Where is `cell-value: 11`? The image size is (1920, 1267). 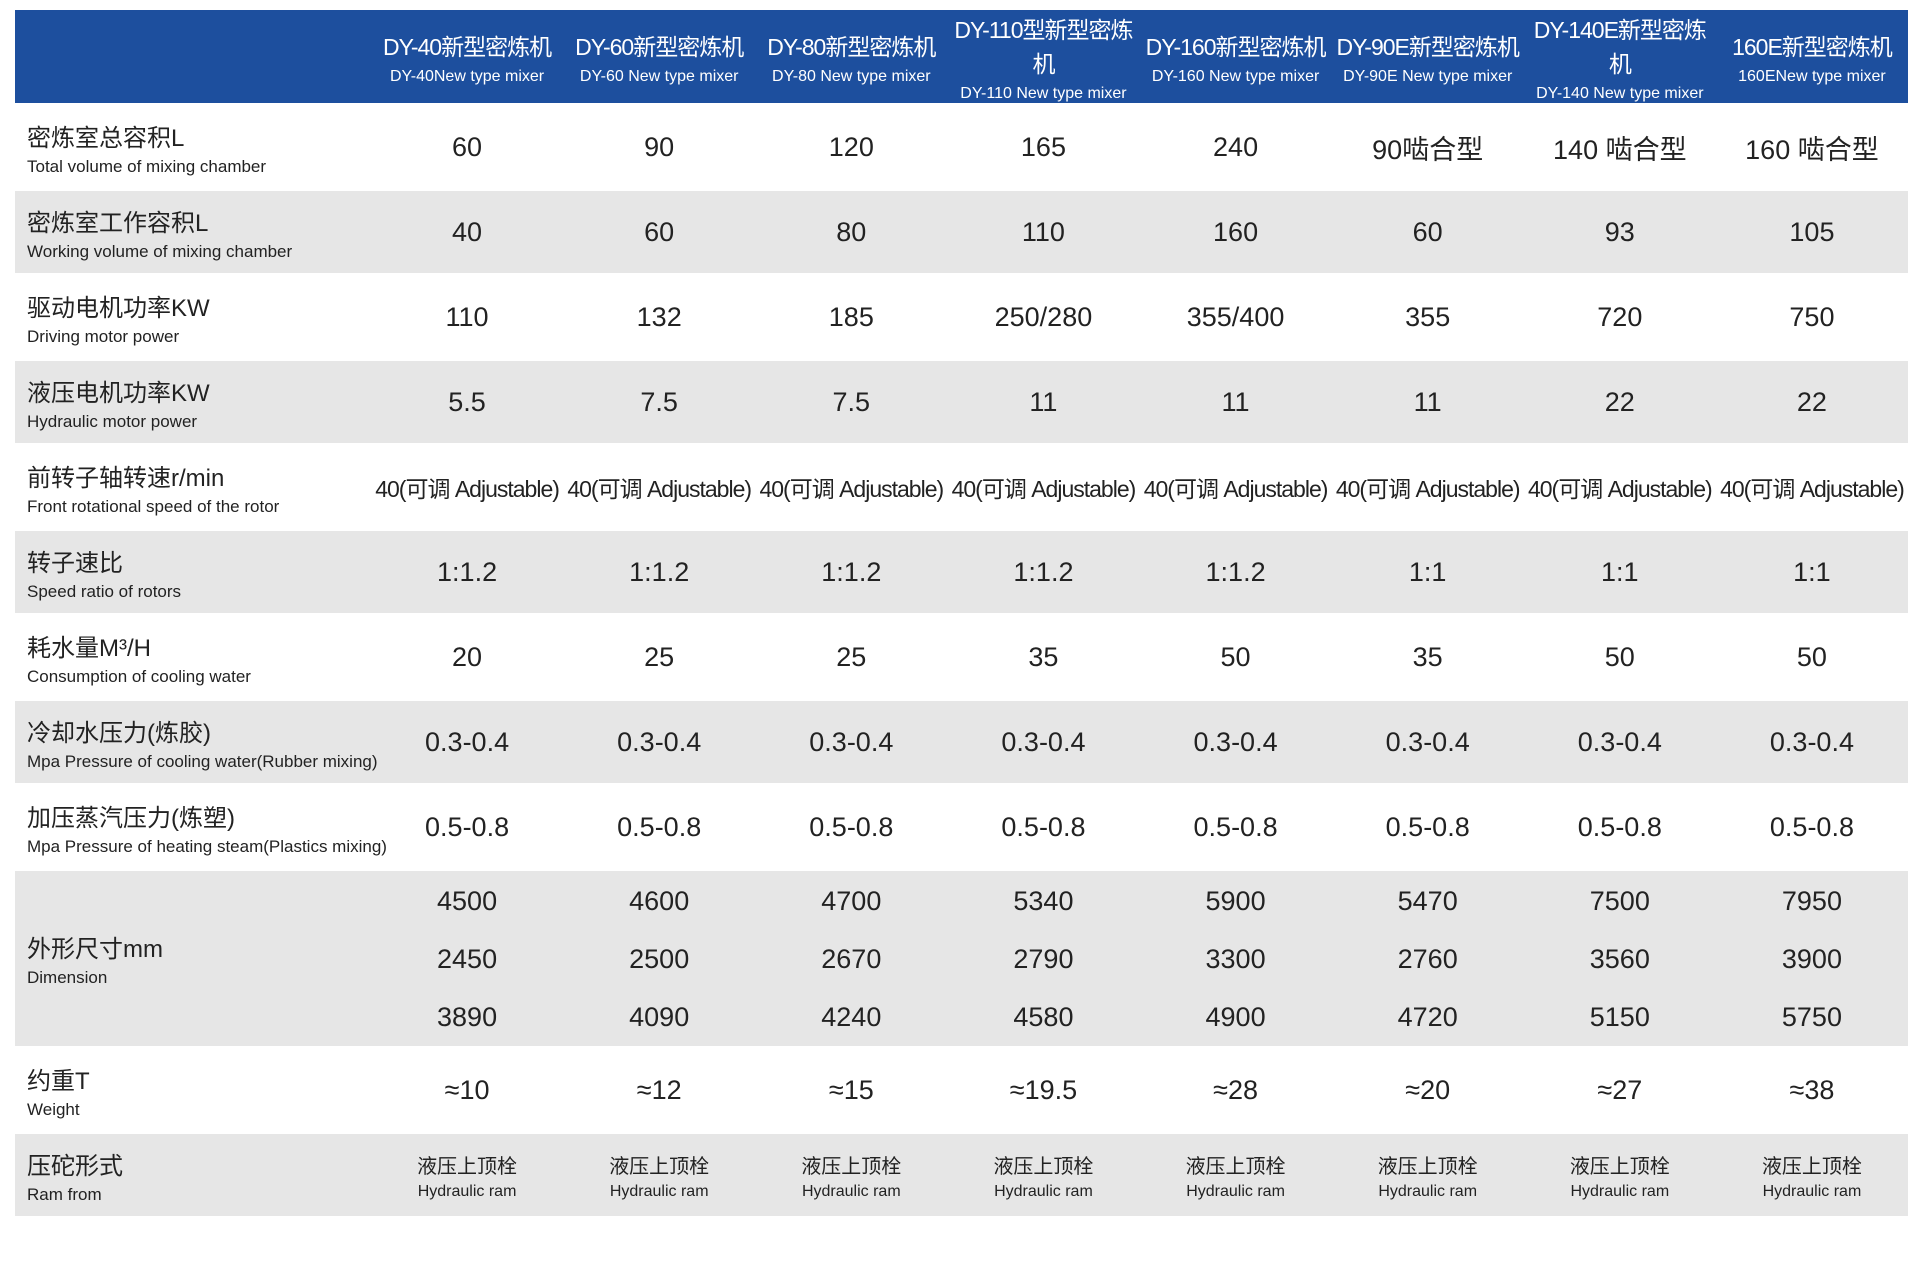
cell-value: 11 is located at coordinates (1235, 401).